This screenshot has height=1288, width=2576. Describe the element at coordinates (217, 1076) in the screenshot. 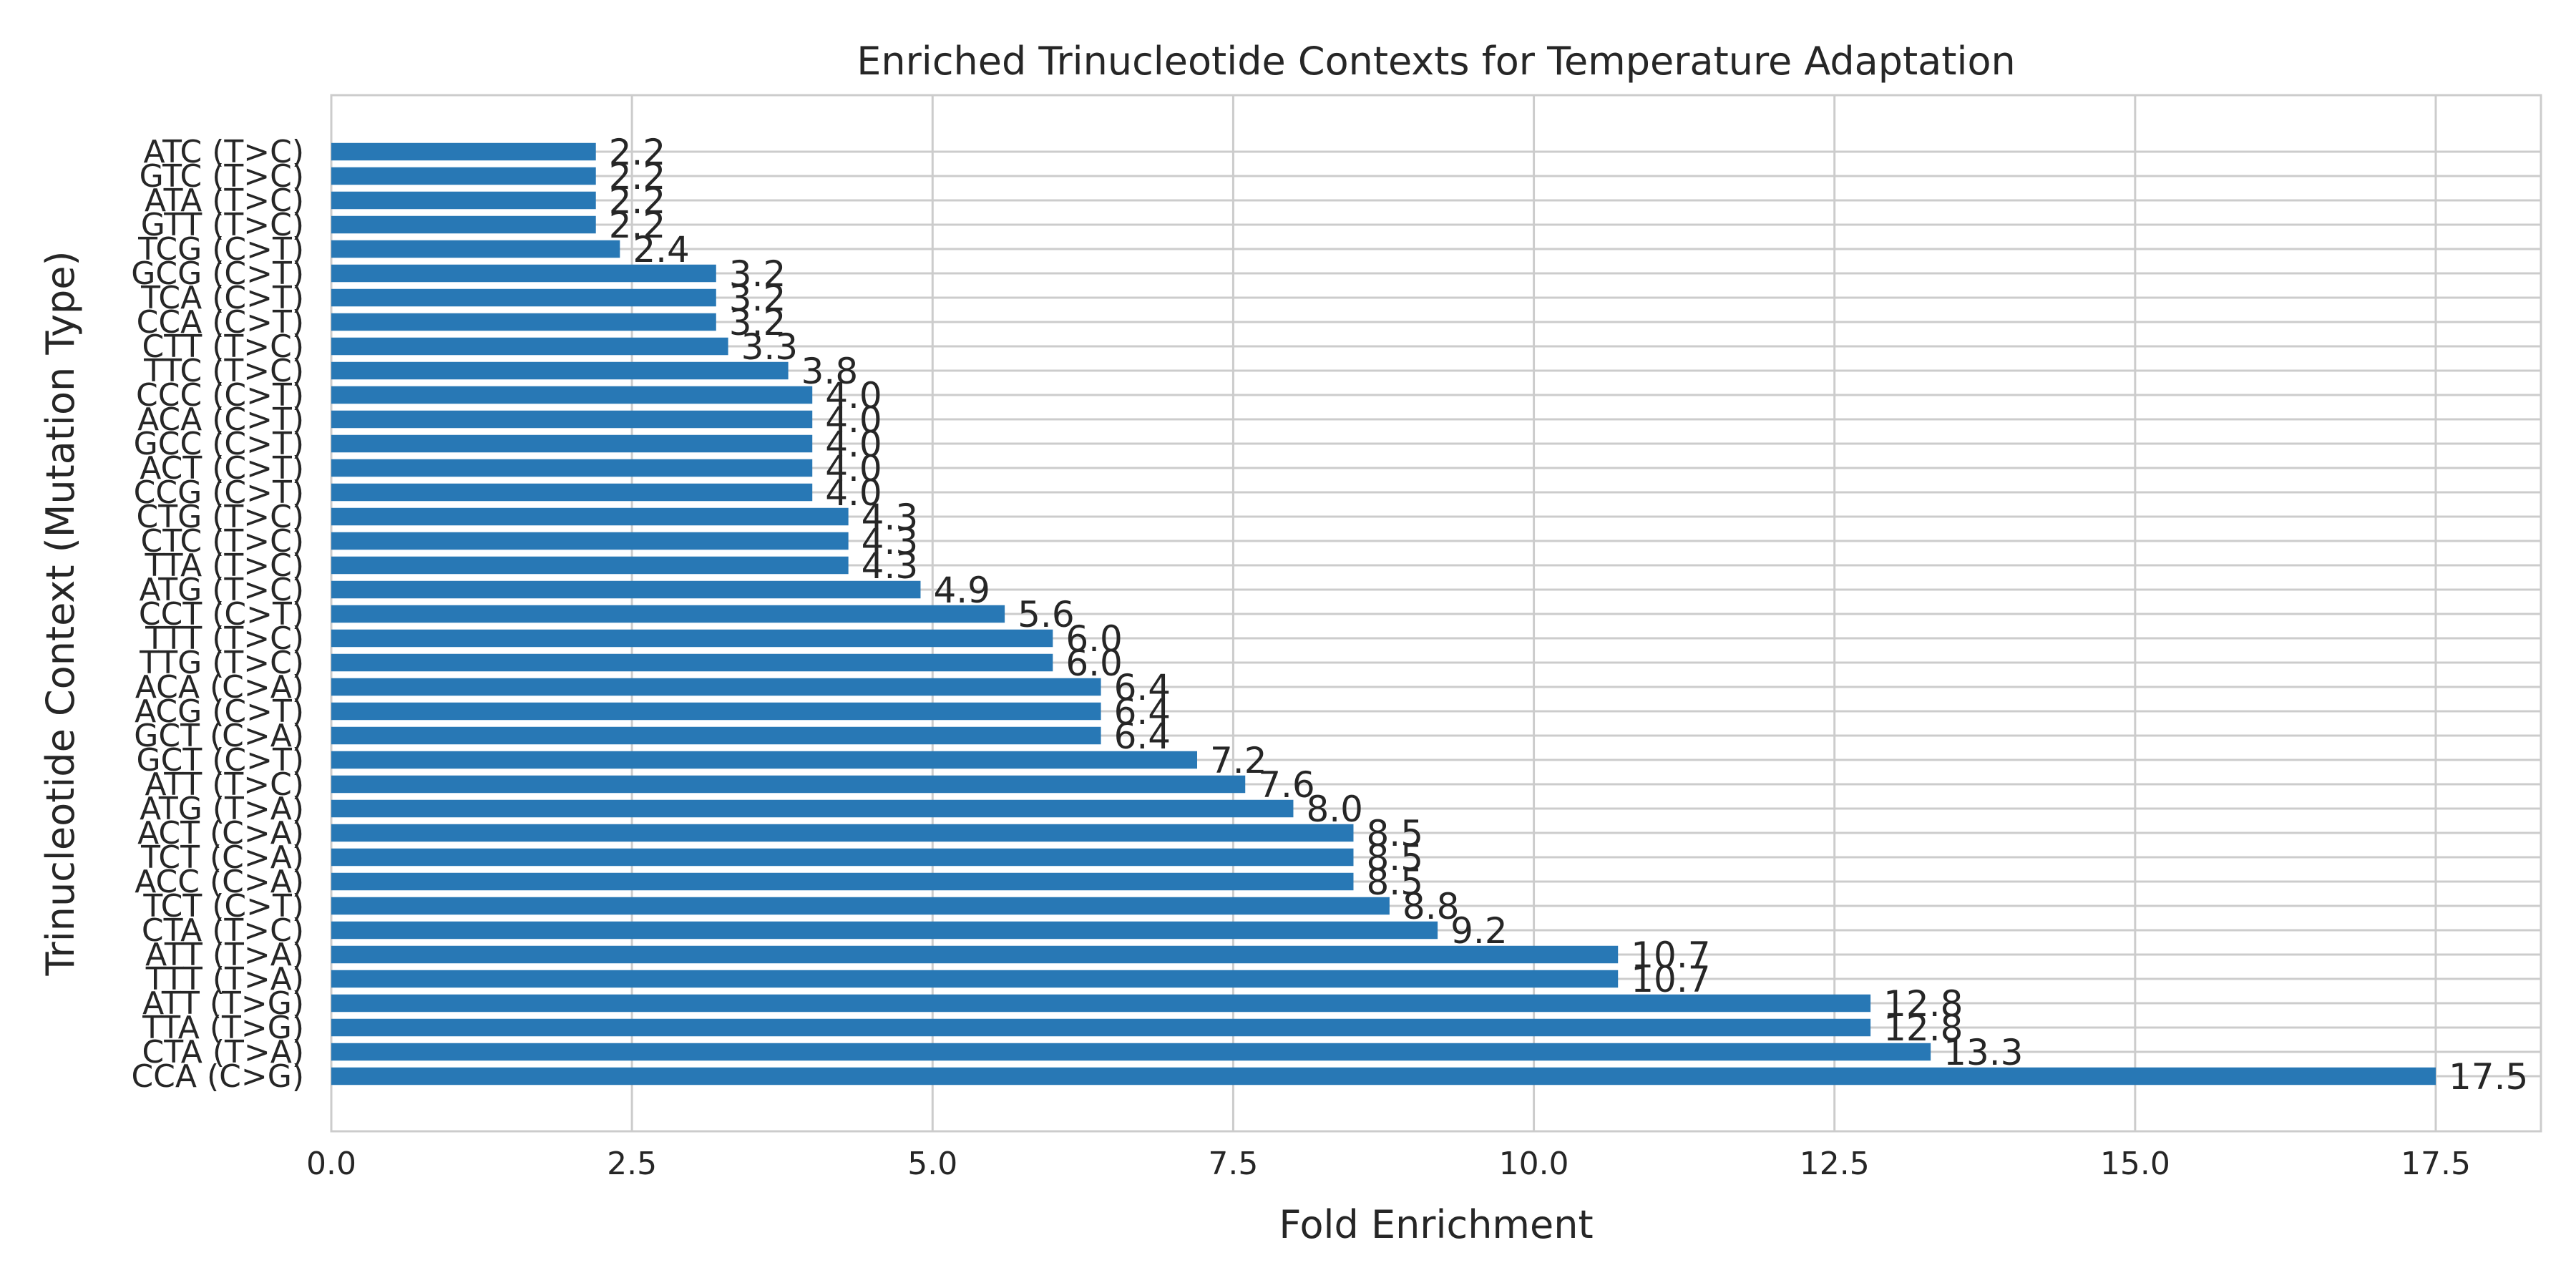

I see `y-tick-label: CCA (C>G)` at that location.